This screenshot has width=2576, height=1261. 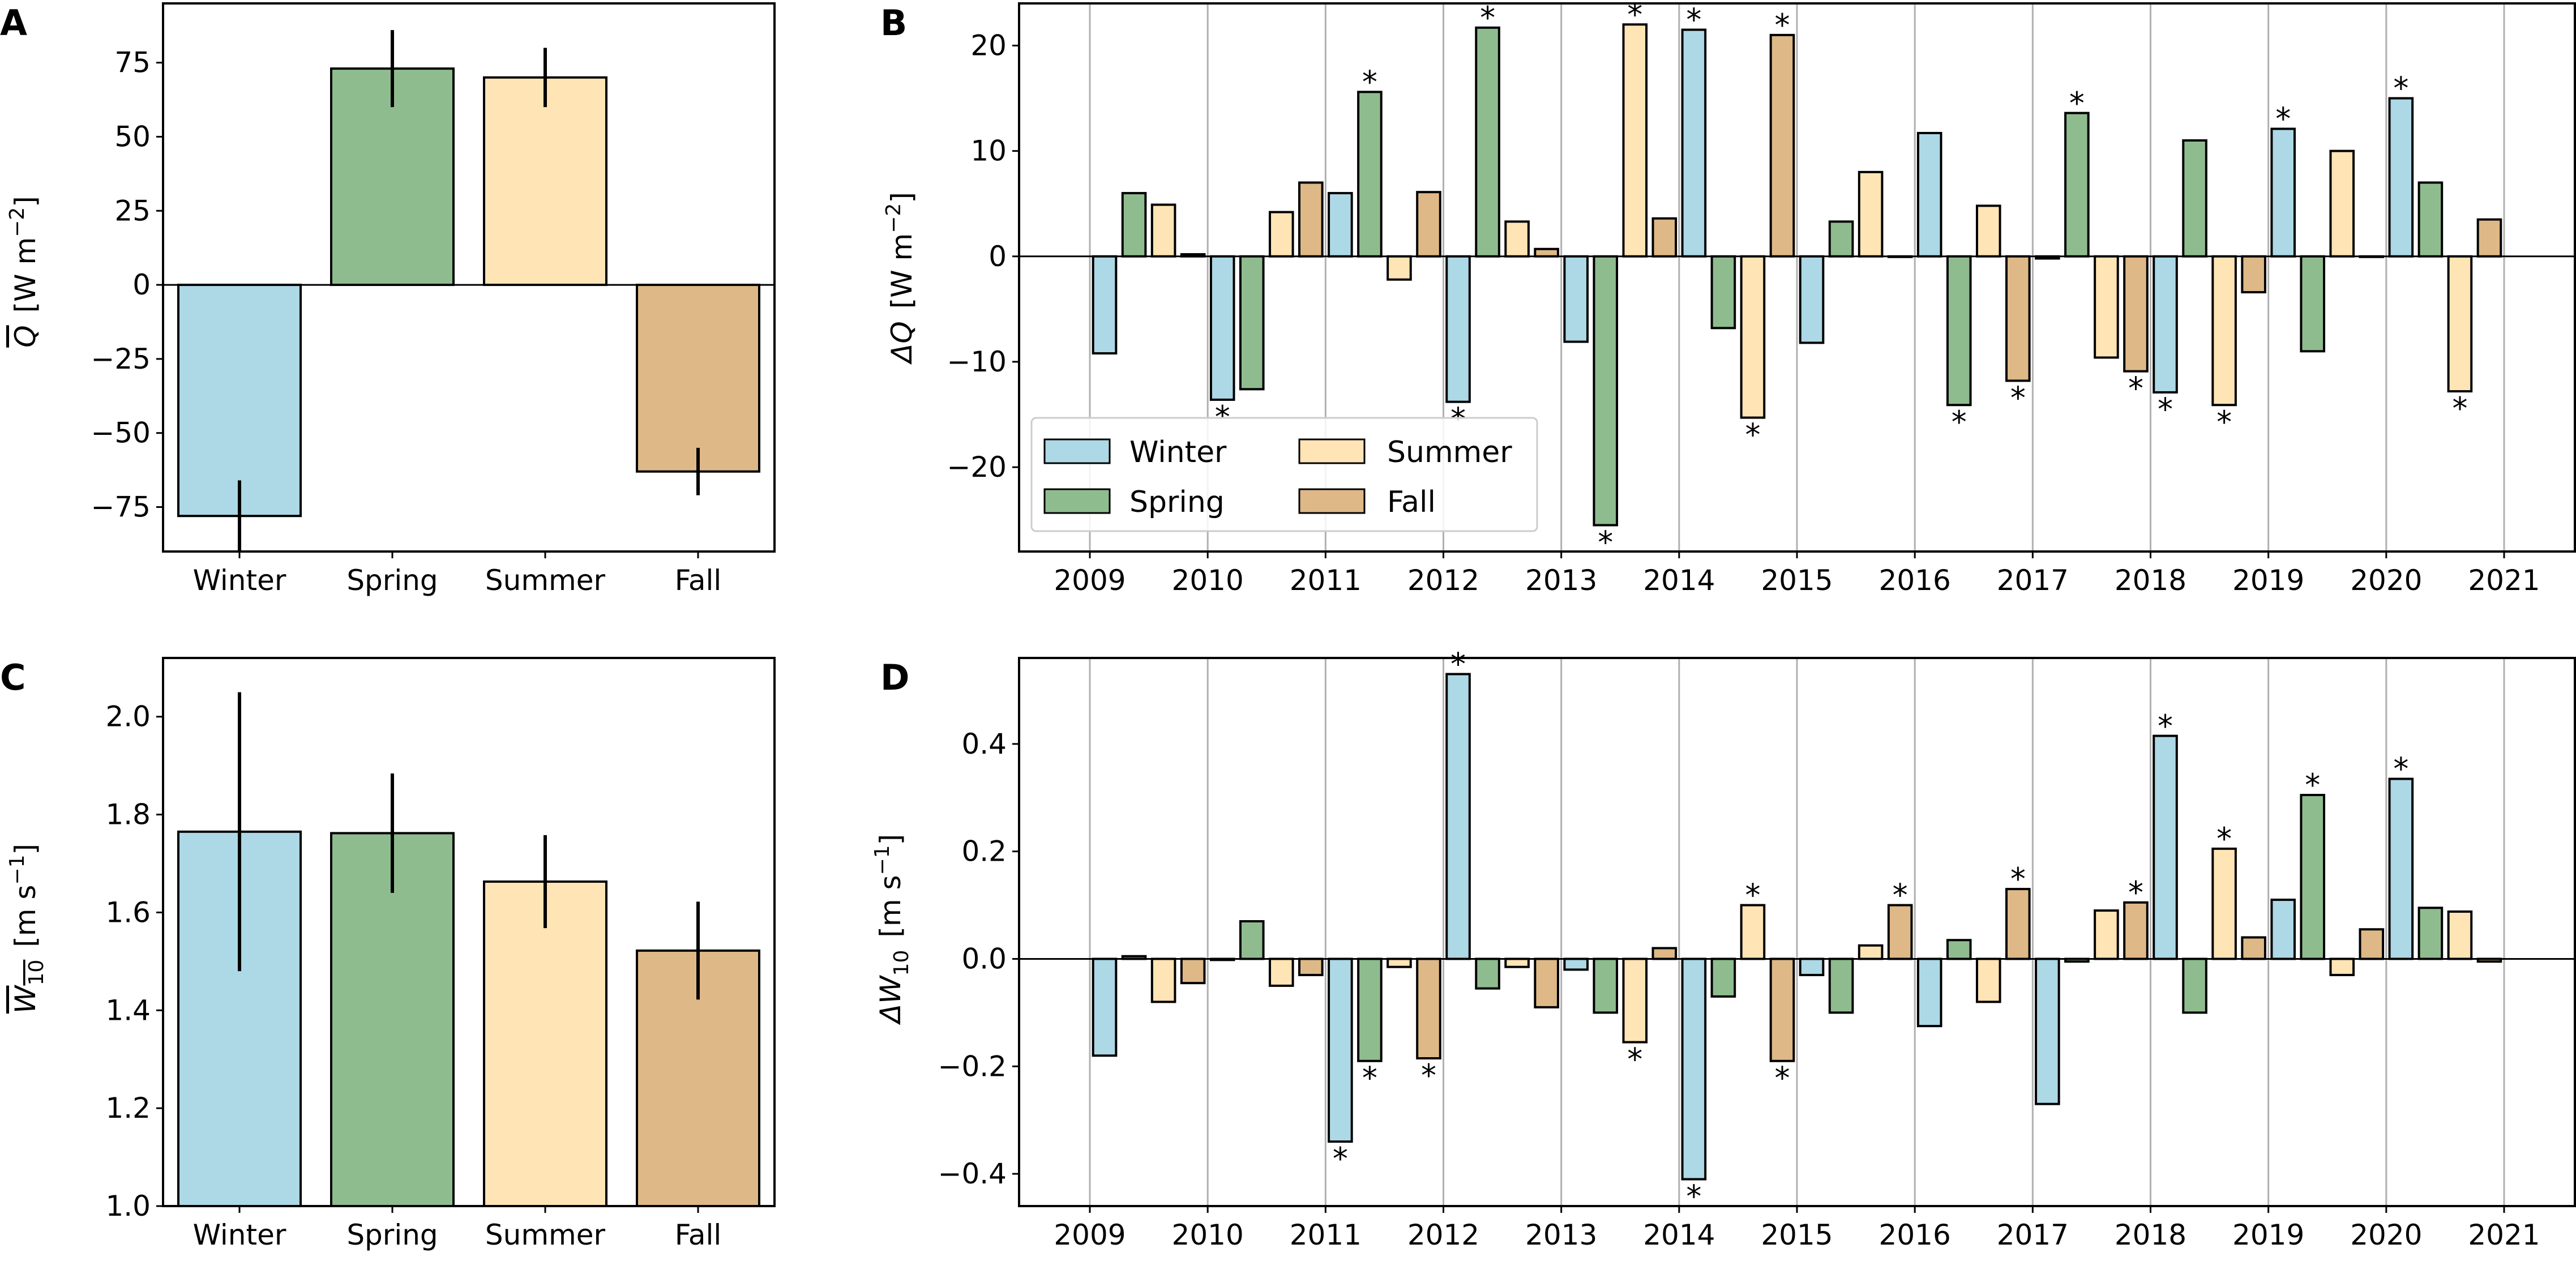 What do you see at coordinates (1988, 980) in the screenshot?
I see `panel-d-bar-2016-summer` at bounding box center [1988, 980].